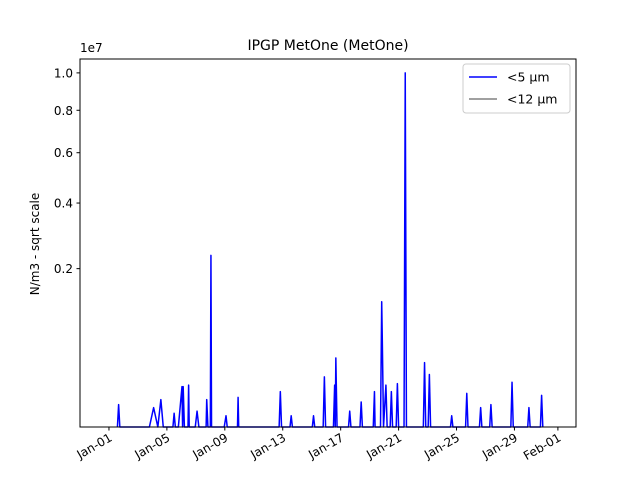 This screenshot has width=640, height=480. Describe the element at coordinates (516, 88) in the screenshot. I see `legend: <5 µm <12 µm` at that location.